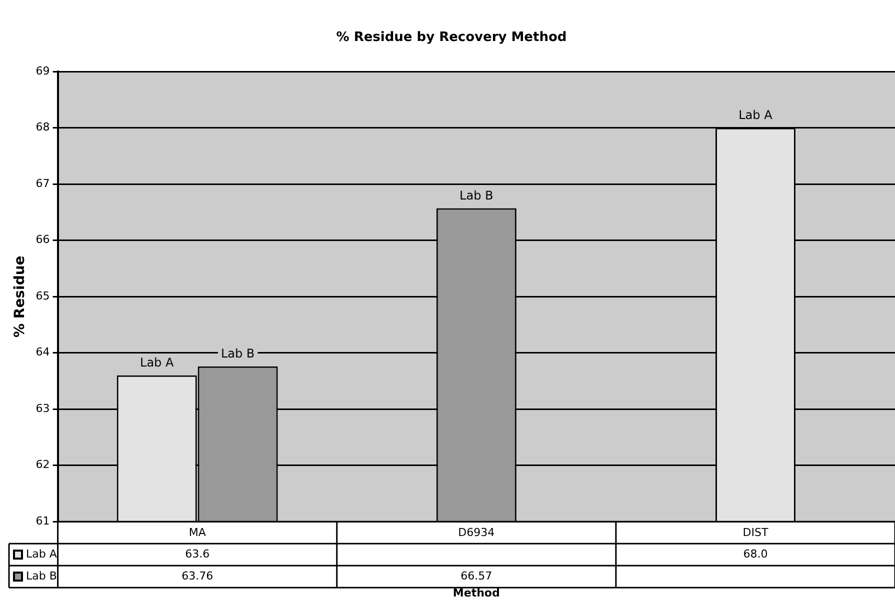  Describe the element at coordinates (197, 533) in the screenshot. I see `x-tick-label: MA` at that location.